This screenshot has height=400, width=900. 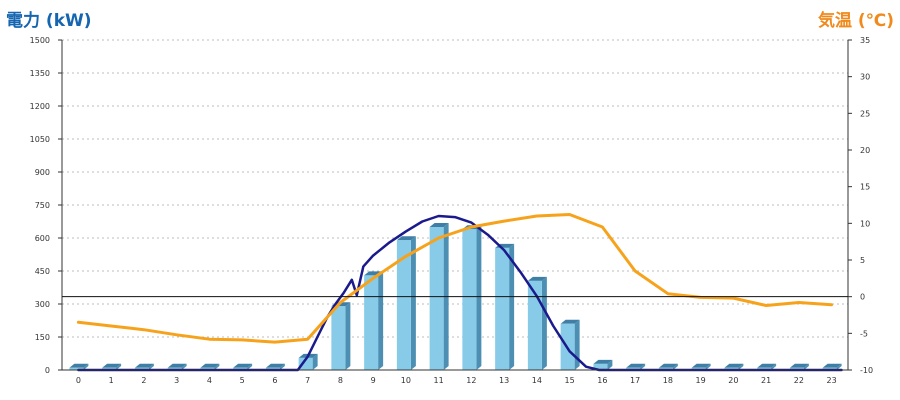 I want to click on left-tick-label: 1500, so click(x=40, y=40).